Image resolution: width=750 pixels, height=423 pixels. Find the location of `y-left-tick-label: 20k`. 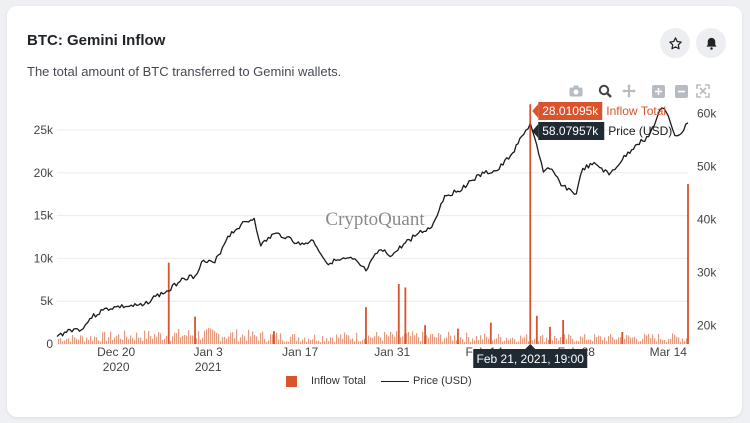

y-left-tick-label: 20k is located at coordinates (44, 173).